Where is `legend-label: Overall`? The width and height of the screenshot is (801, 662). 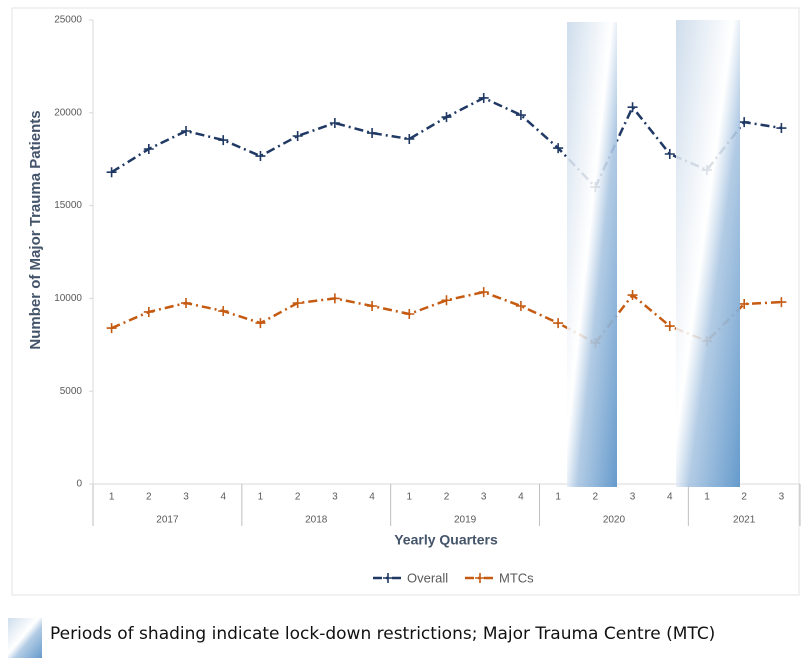
legend-label: Overall is located at coordinates (427, 577).